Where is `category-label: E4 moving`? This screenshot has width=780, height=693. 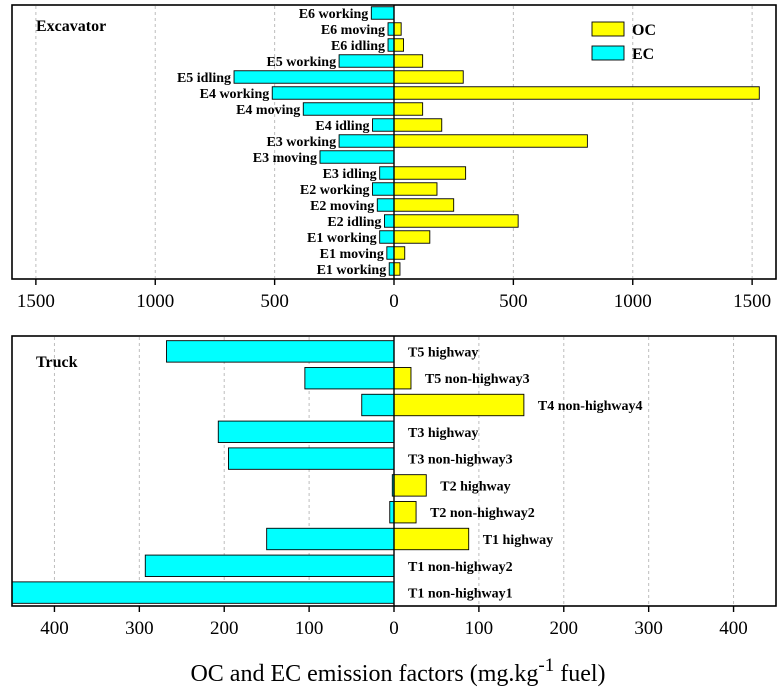
category-label: E4 moving is located at coordinates (268, 110).